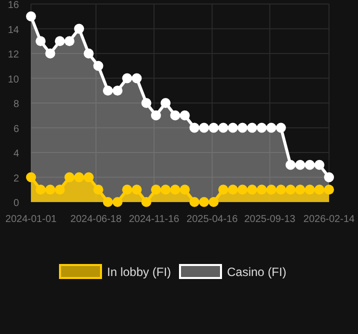 The image size is (358, 334). Describe the element at coordinates (14, 80) in the screenshot. I see `y-tick-label: 10` at that location.